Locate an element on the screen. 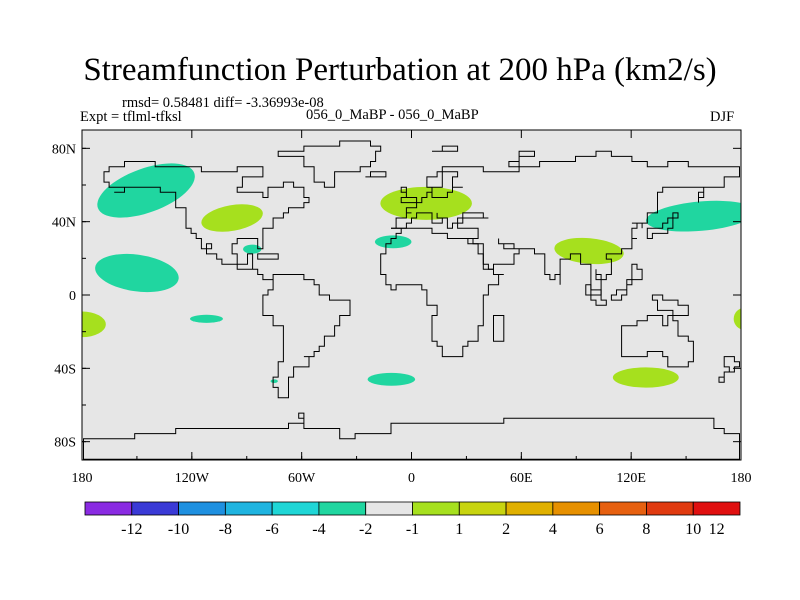  season-label: DJF is located at coordinates (722, 117).